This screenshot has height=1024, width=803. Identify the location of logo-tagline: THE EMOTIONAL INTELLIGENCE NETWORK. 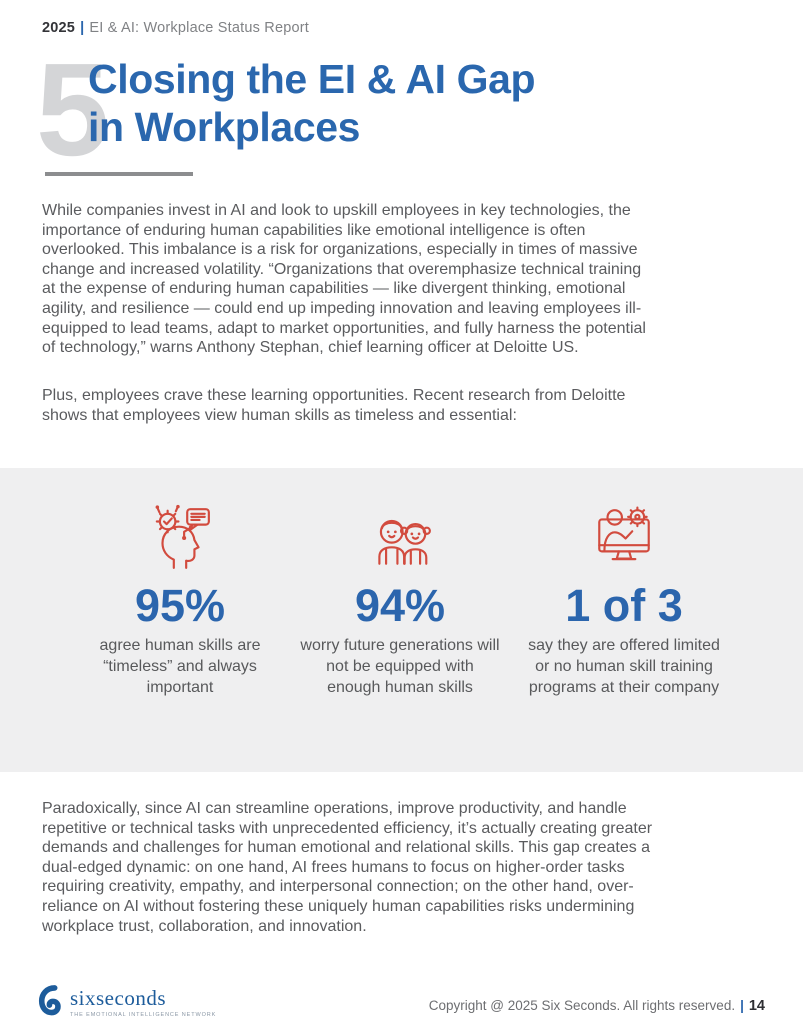
(143, 1014).